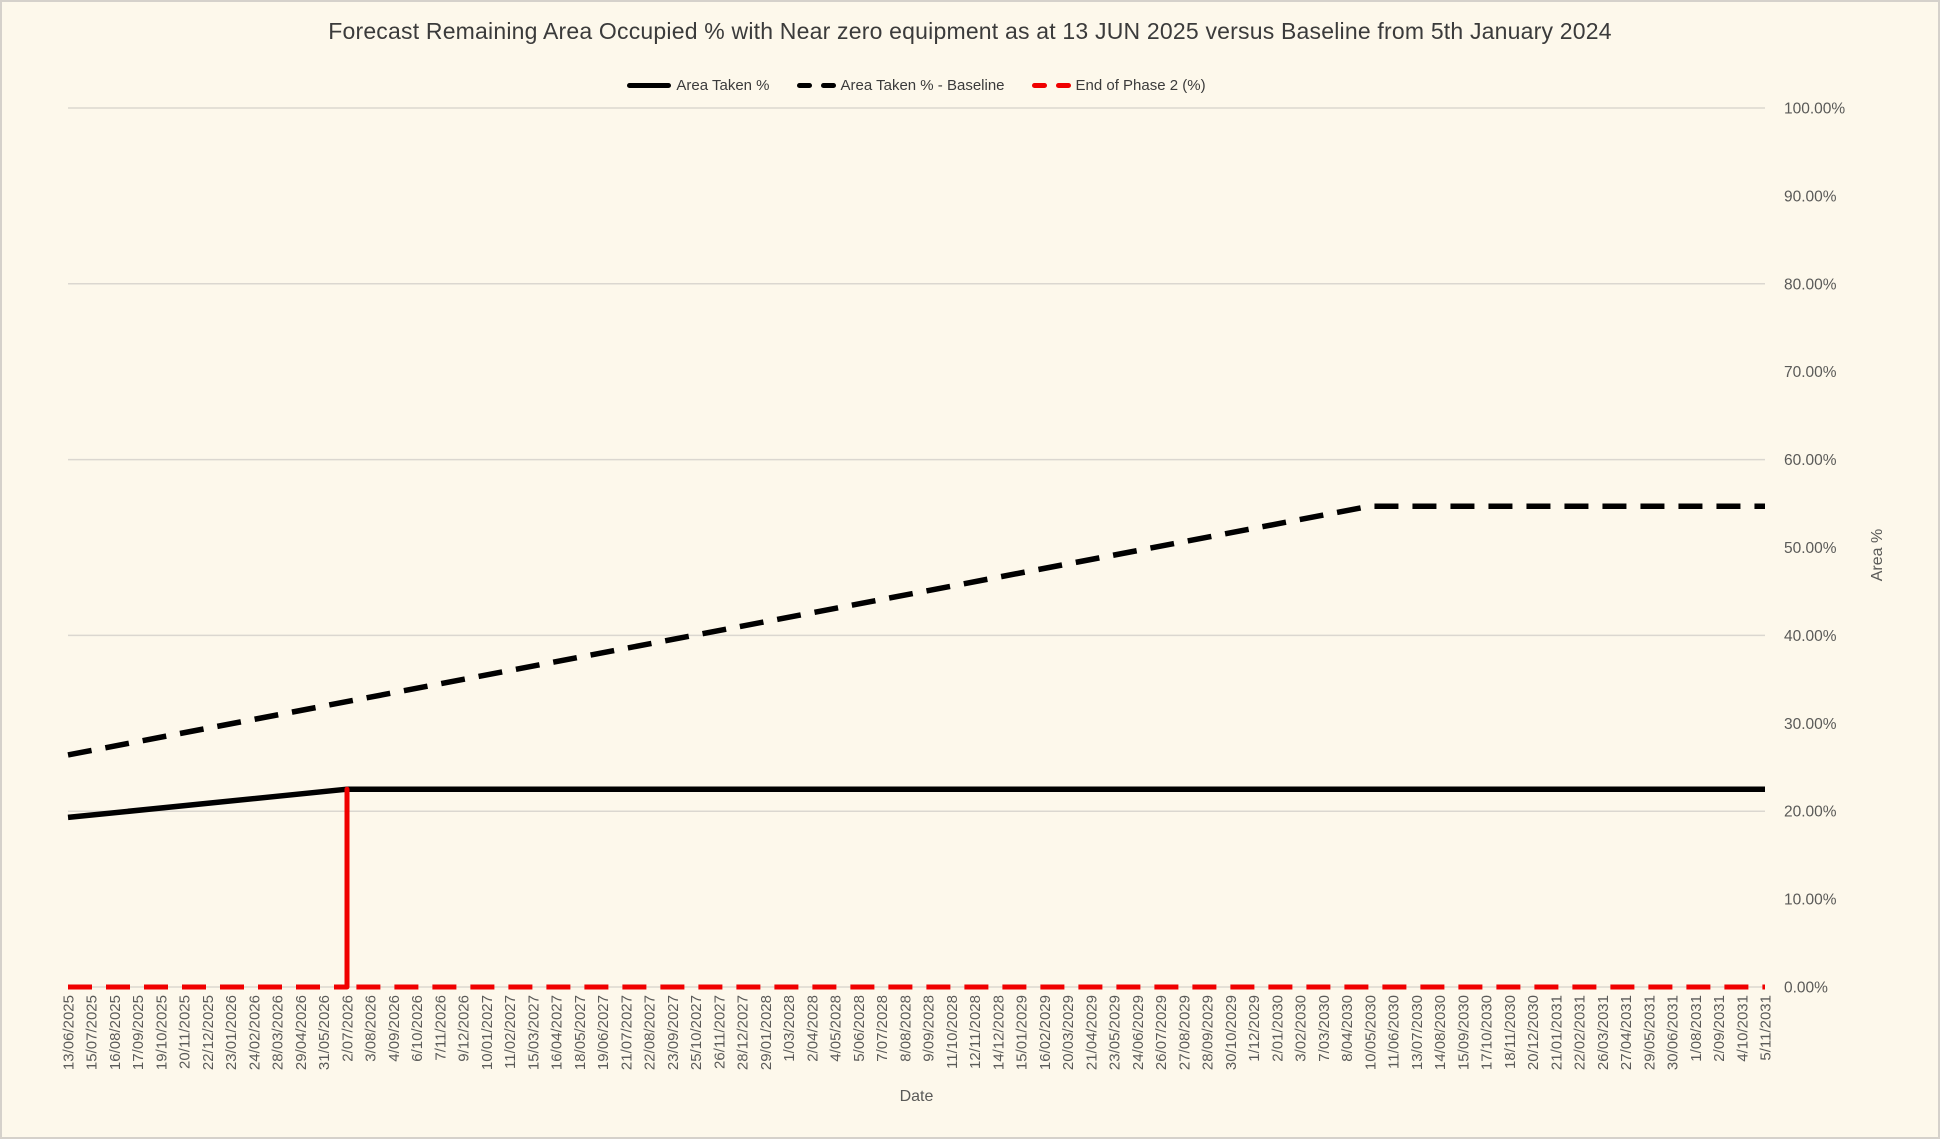 The width and height of the screenshot is (1940, 1141). I want to click on x-tick-label: 21/01/2031, so click(1556, 1032).